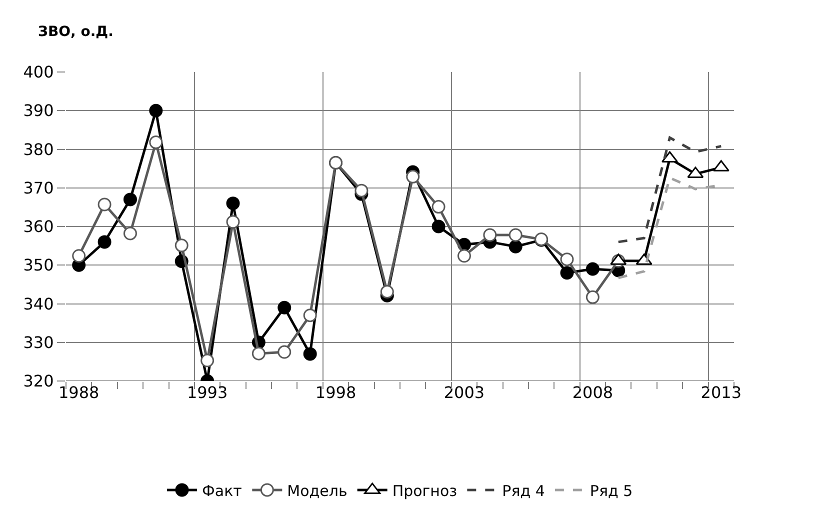 This screenshot has height=519, width=823. Describe the element at coordinates (669, 190) in the screenshot. I see `line-series` at that location.